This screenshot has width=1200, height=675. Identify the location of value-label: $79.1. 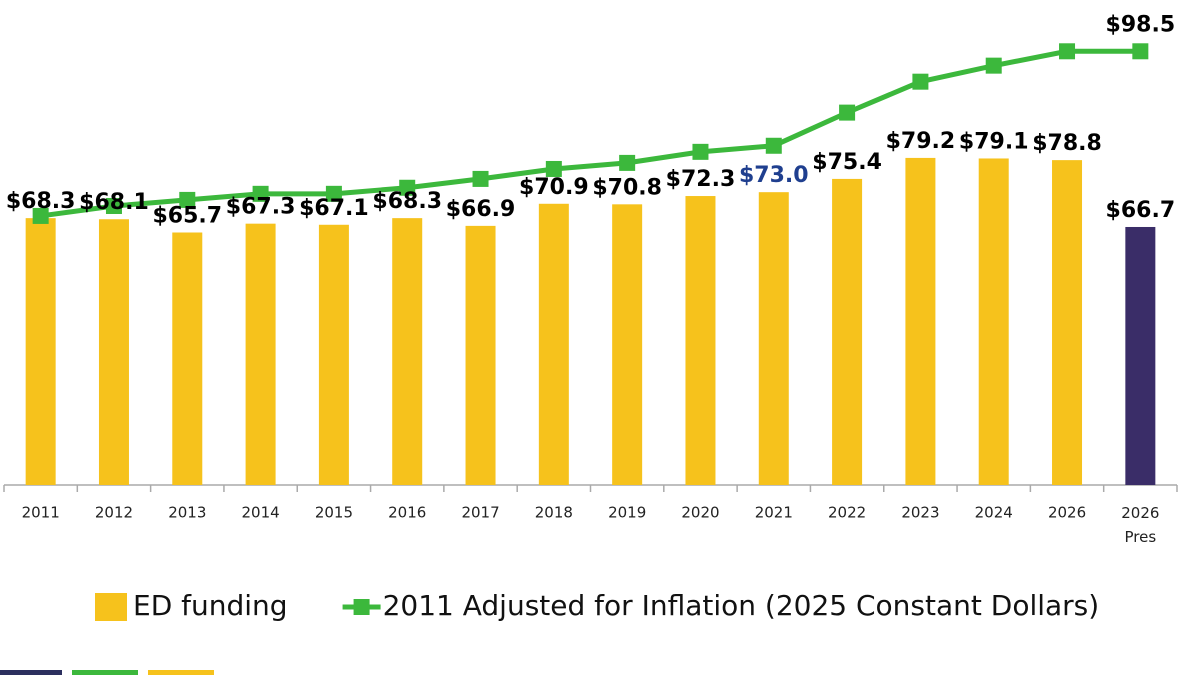
(994, 141).